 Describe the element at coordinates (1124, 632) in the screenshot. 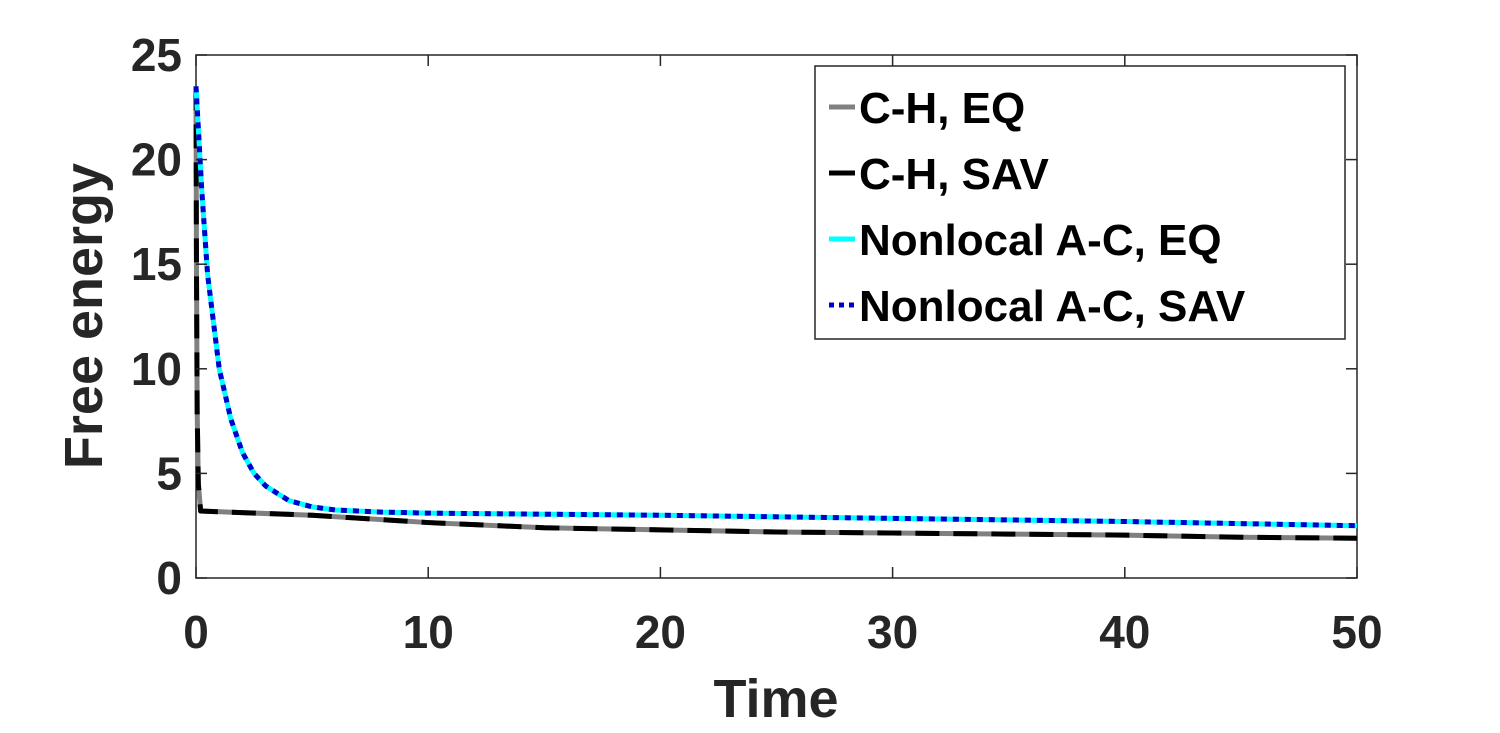

I see `x-tick-label: 40` at that location.